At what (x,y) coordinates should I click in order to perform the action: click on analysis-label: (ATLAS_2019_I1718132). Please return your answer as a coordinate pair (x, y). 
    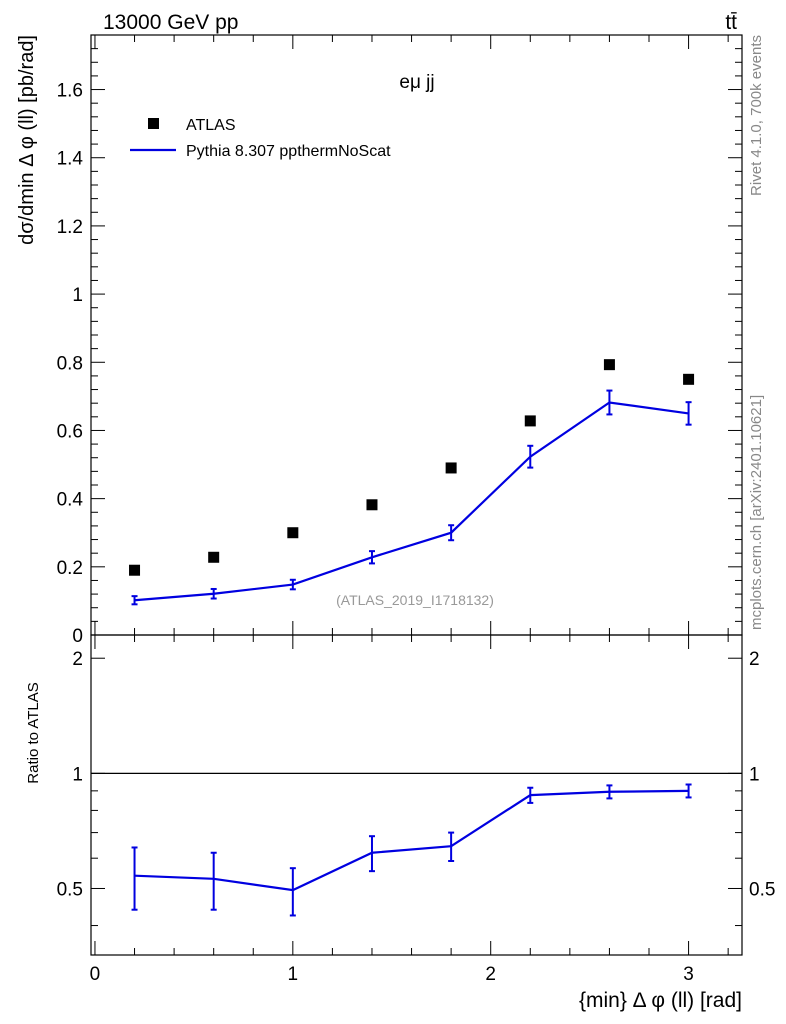
    Looking at the image, I should click on (415, 600).